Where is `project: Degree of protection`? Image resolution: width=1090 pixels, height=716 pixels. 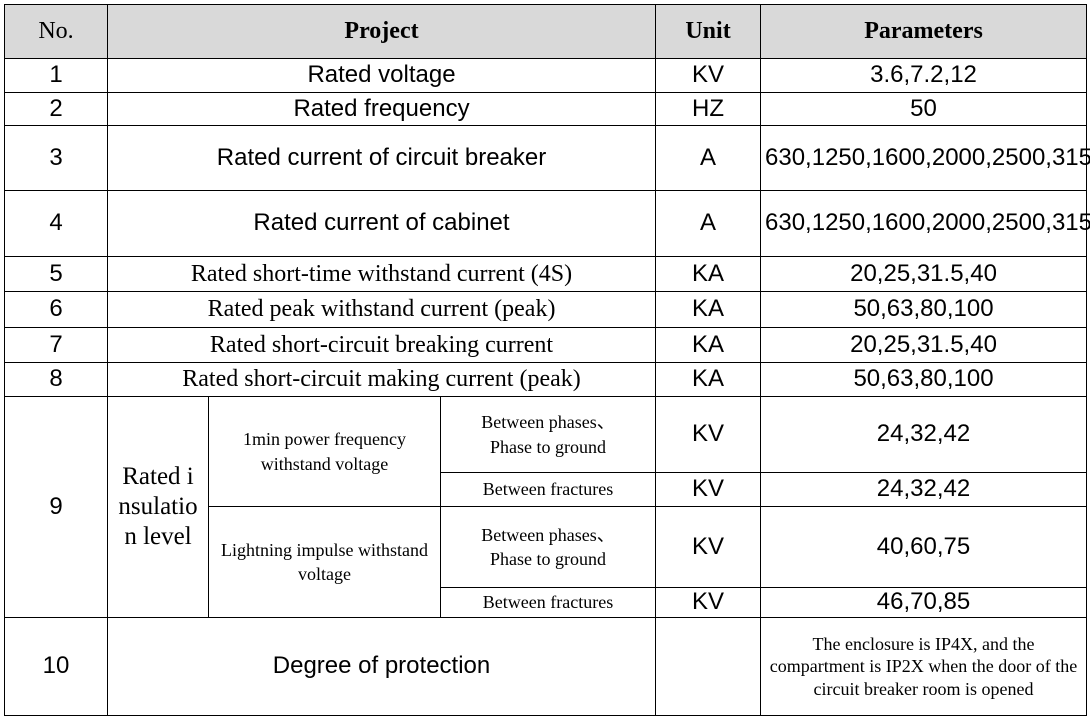
project: Degree of protection is located at coordinates (381, 666).